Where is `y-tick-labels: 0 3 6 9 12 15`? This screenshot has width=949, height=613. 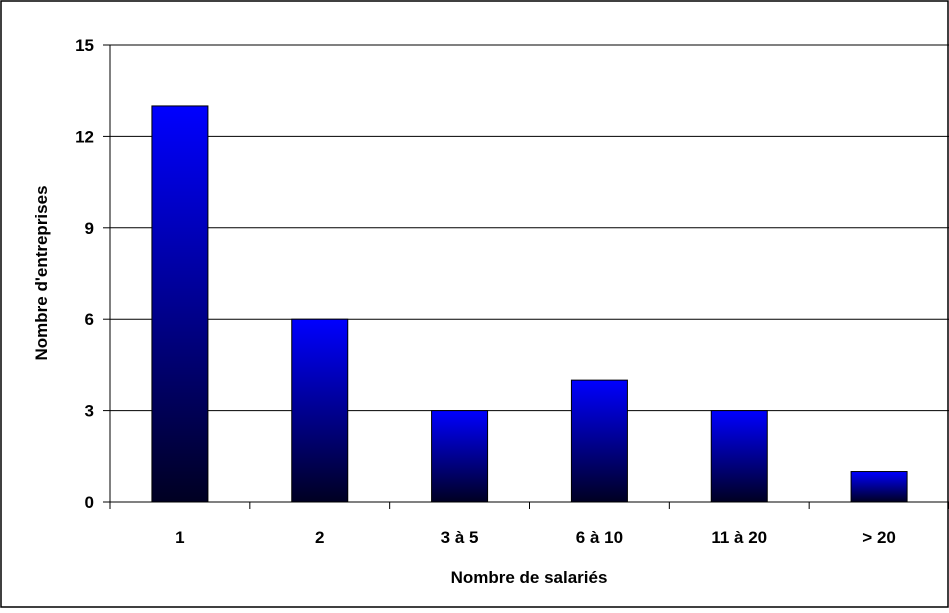 y-tick-labels: 0 3 6 9 12 15 is located at coordinates (84, 274).